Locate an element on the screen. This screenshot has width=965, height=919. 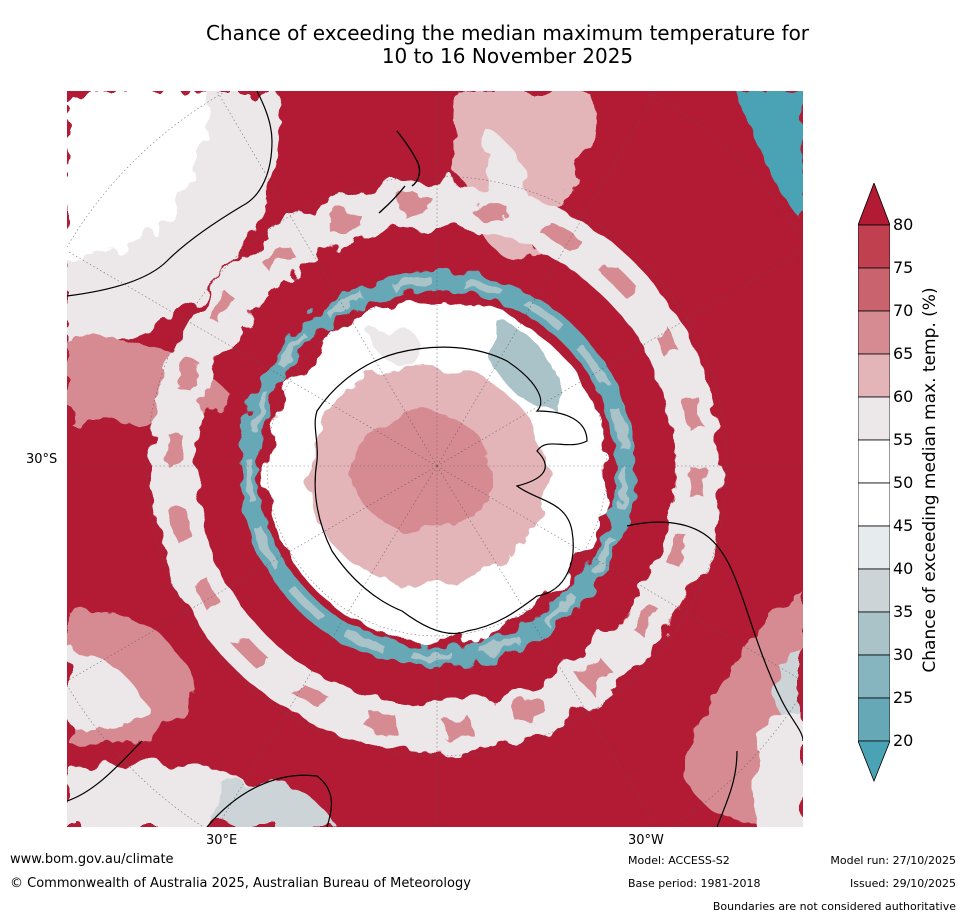
colorbar-tick-80: 80 is located at coordinates (903, 224).